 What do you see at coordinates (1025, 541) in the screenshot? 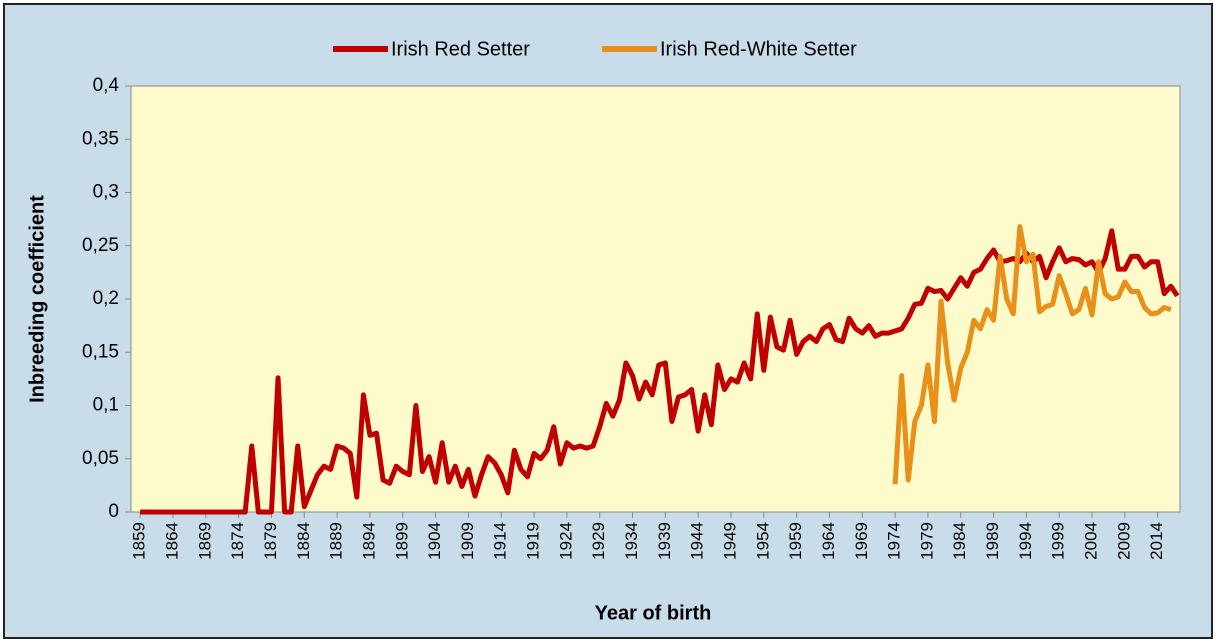
I see `x-tick-label: 1994` at bounding box center [1025, 541].